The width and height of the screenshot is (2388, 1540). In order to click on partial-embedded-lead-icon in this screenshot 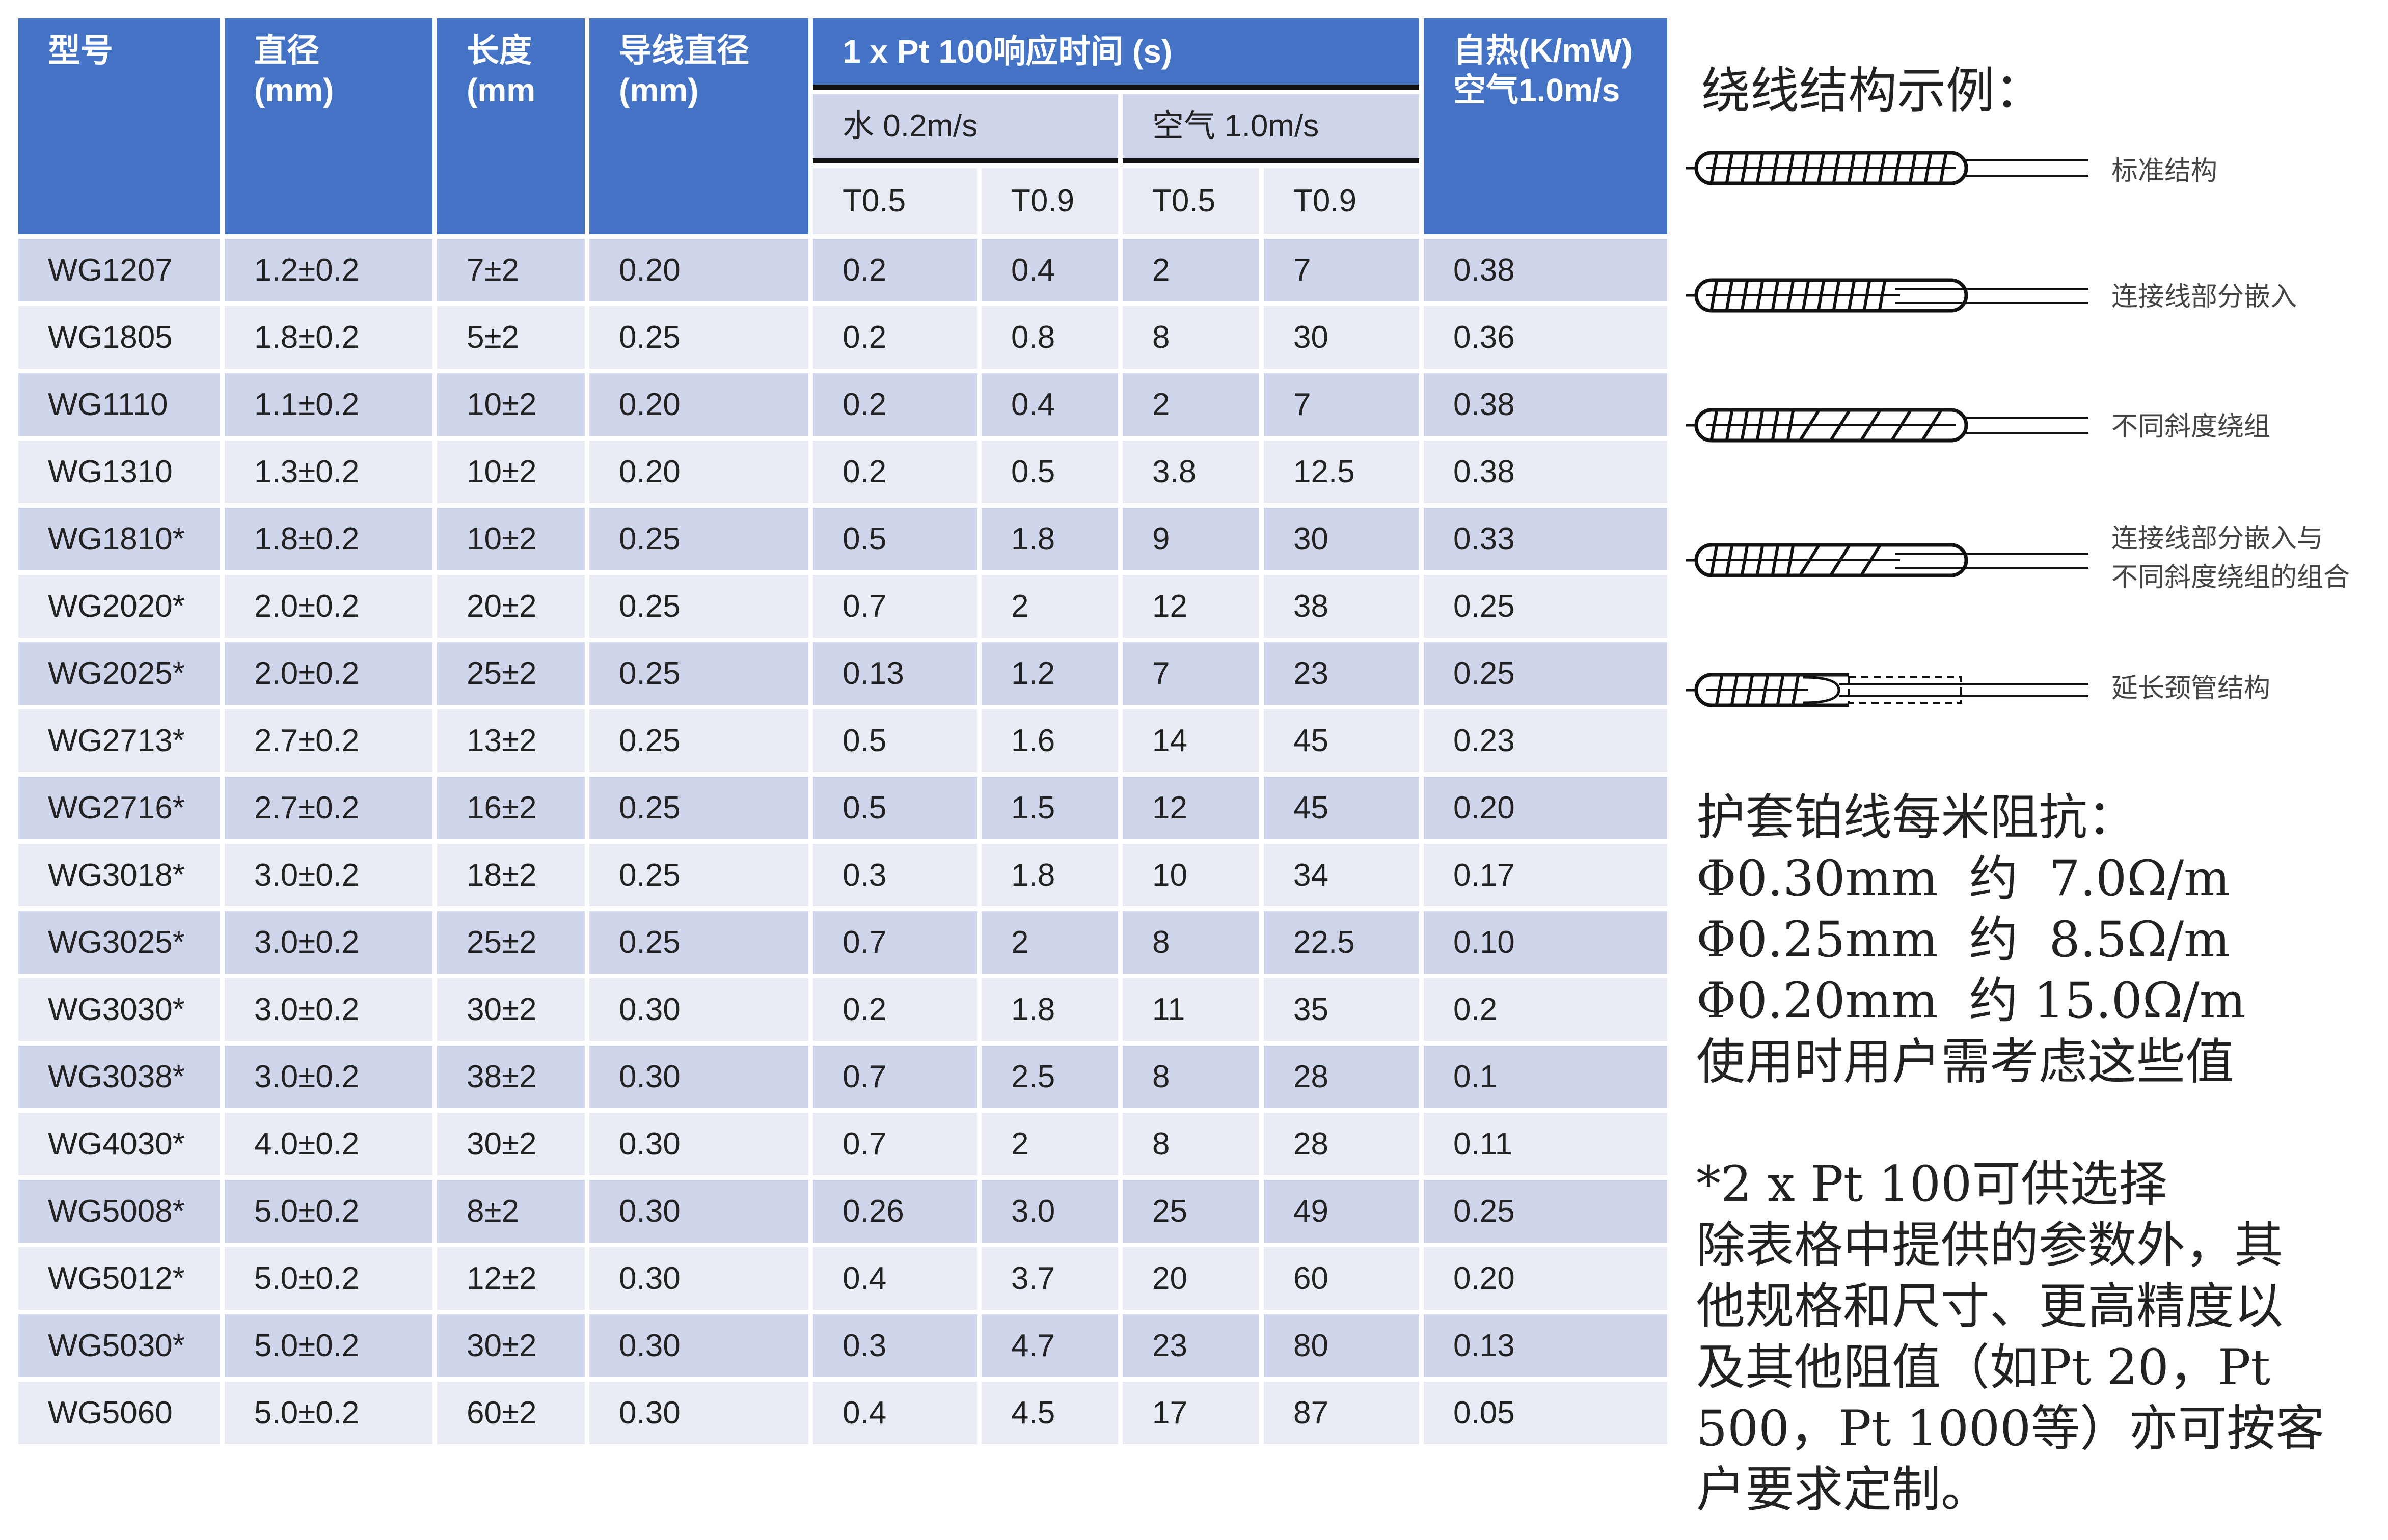, I will do `click(1887, 295)`.